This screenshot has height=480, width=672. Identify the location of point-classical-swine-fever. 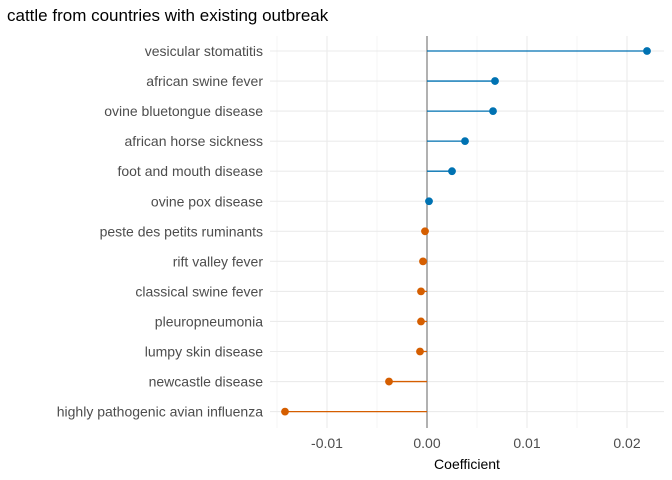
(421, 291).